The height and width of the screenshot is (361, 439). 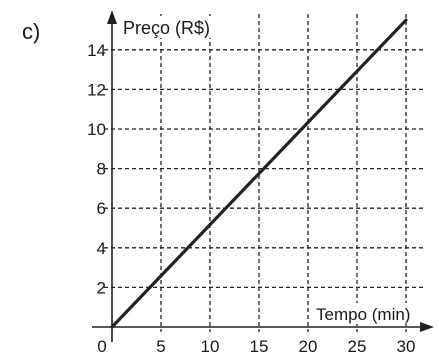 What do you see at coordinates (259, 346) in the screenshot?
I see `x-tick-label: 15` at bounding box center [259, 346].